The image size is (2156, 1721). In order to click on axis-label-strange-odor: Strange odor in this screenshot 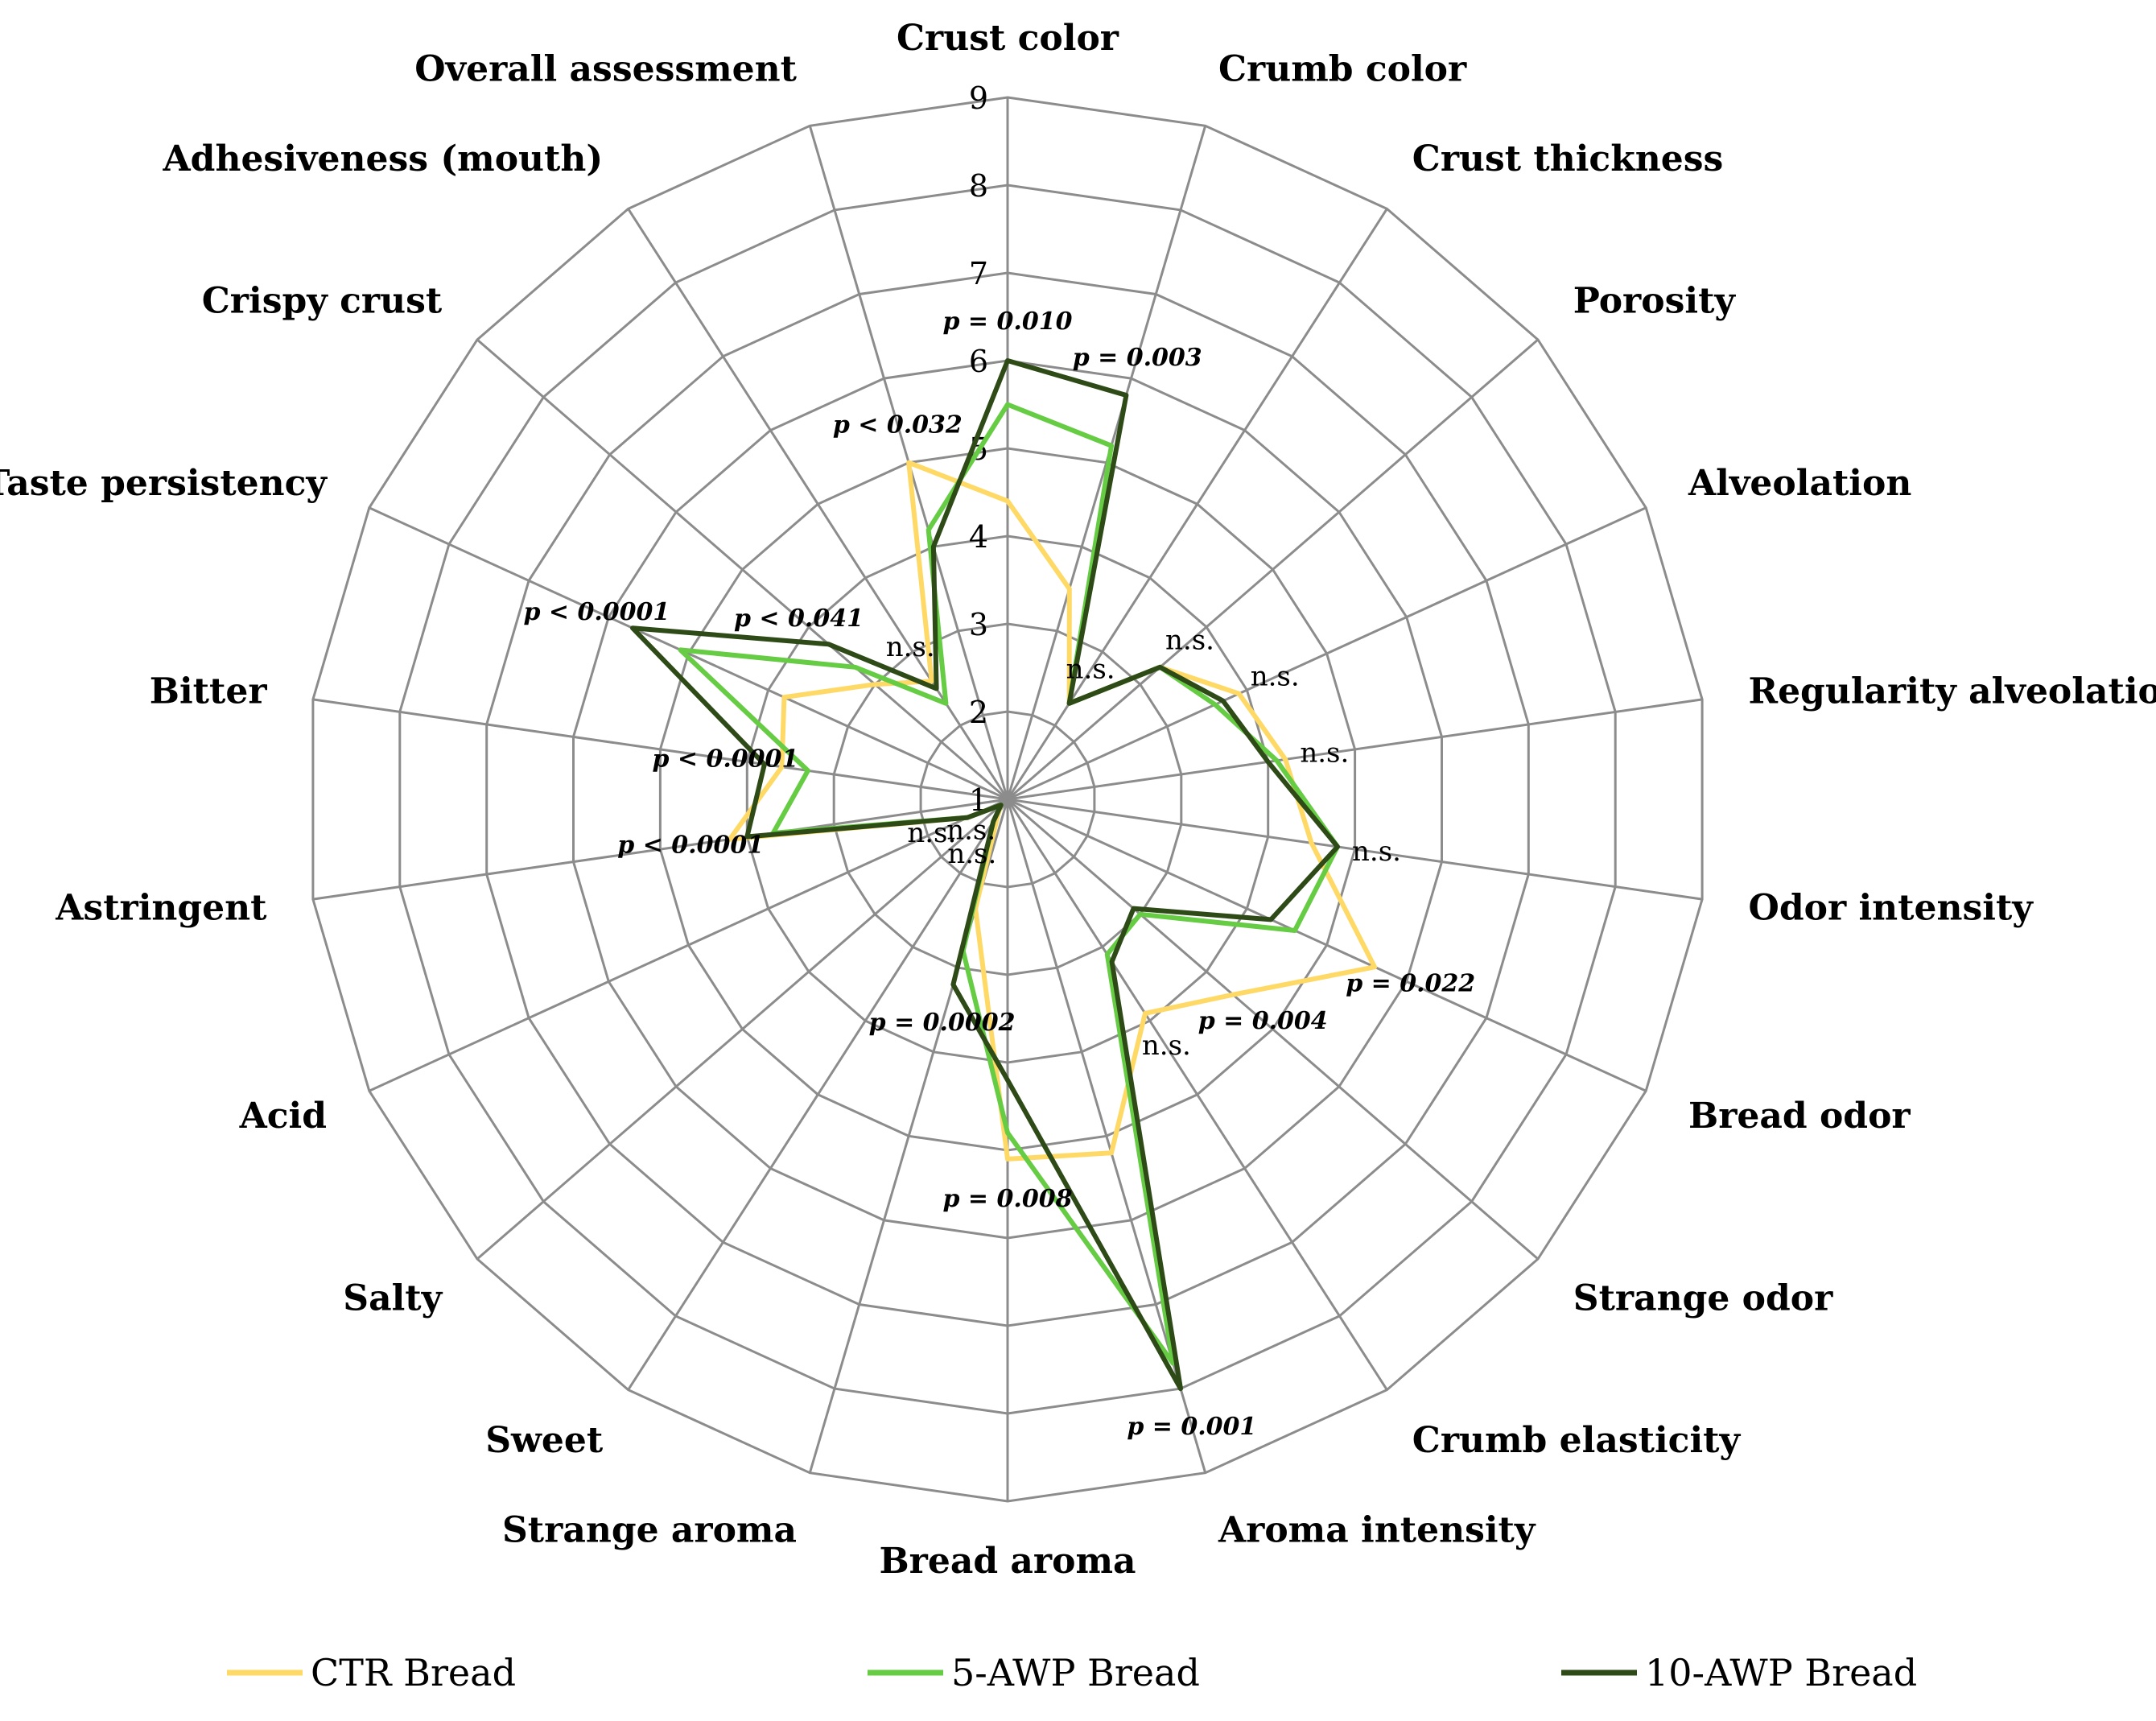, I will do `click(1703, 1298)`.